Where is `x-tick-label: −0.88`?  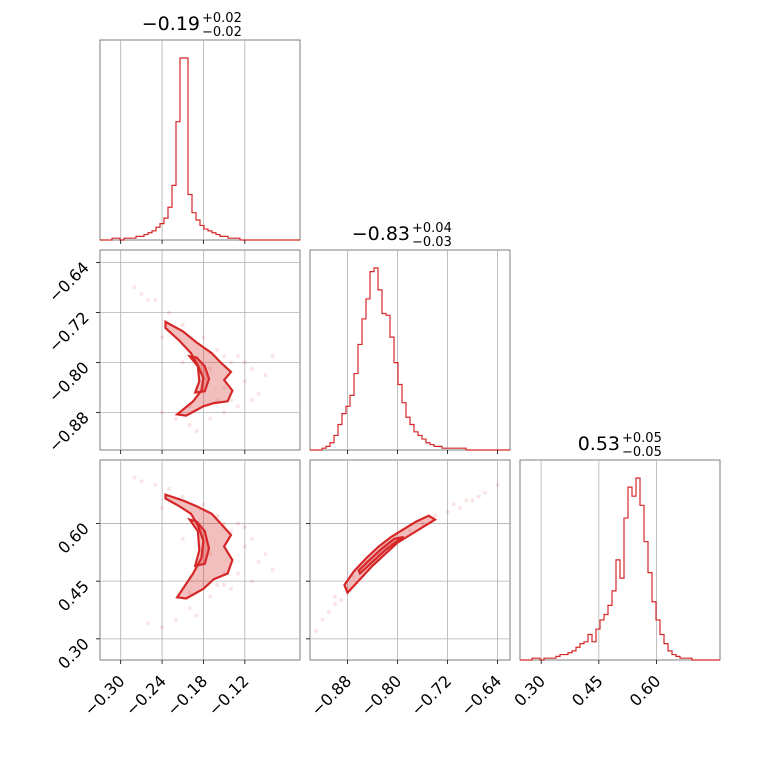 x-tick-label: −0.88 is located at coordinates (331, 695).